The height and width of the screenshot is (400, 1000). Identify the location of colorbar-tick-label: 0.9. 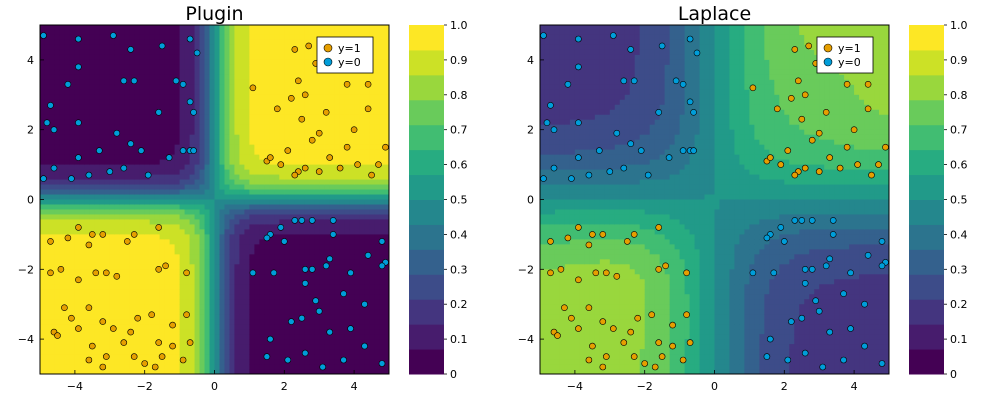
(459, 60).